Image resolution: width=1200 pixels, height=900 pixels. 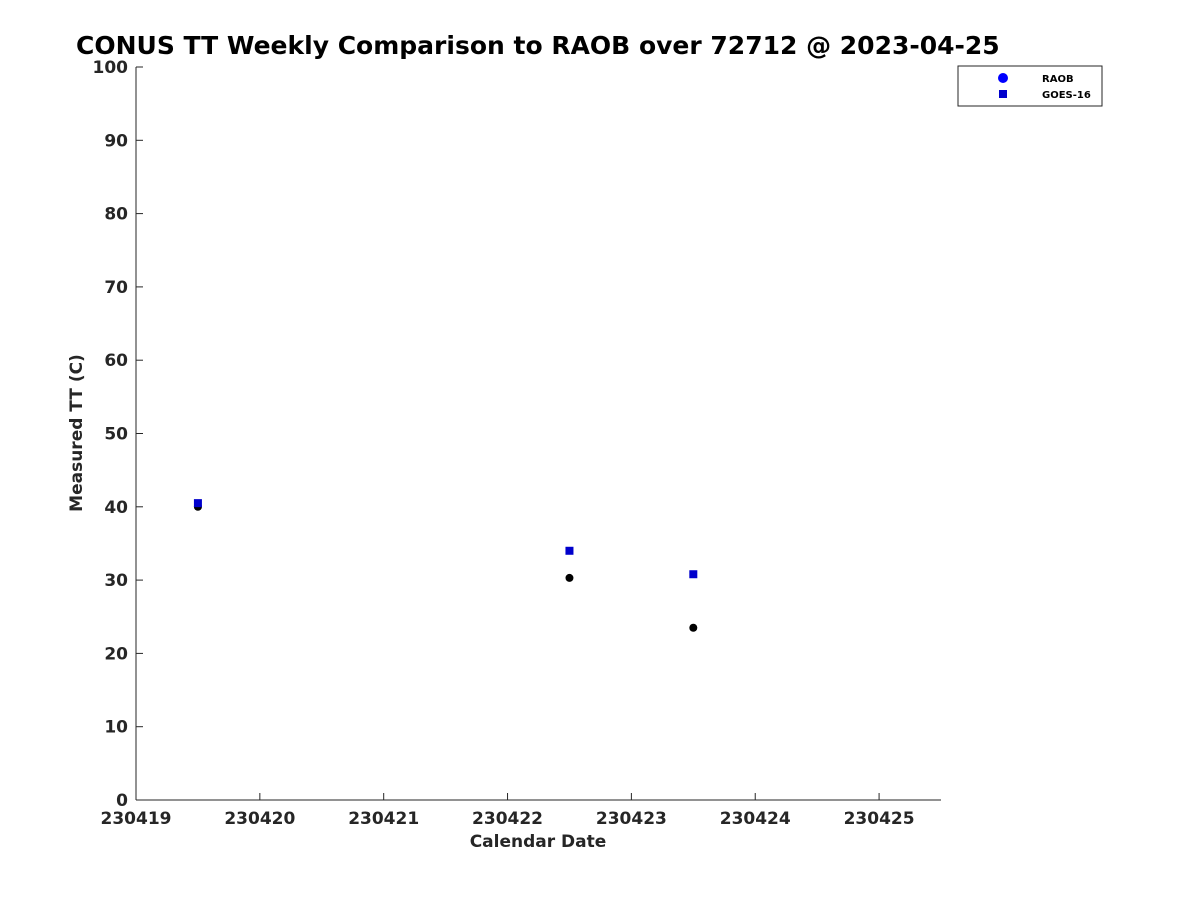 I want to click on x-tick-label: 230422, so click(x=507, y=819).